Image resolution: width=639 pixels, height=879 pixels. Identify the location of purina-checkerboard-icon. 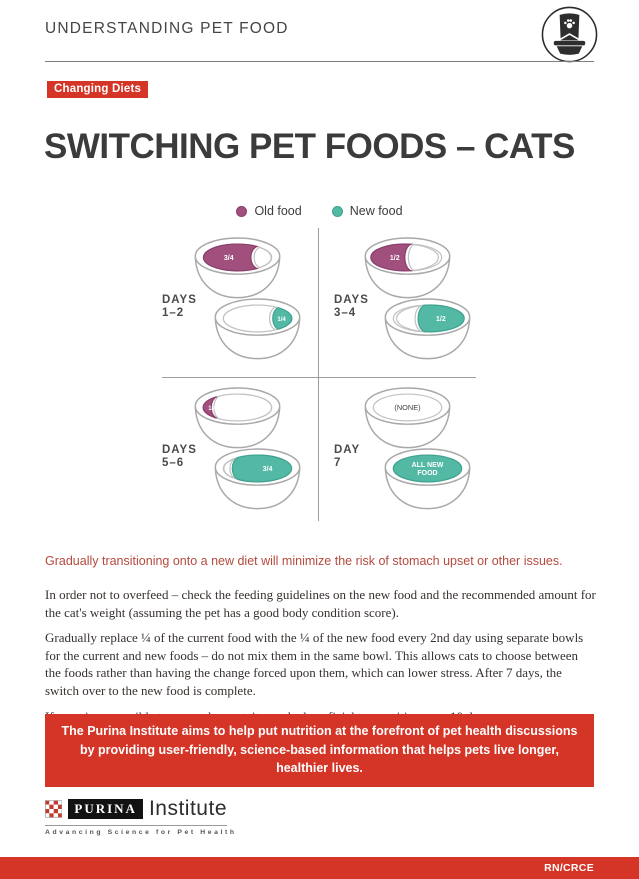
(54, 809).